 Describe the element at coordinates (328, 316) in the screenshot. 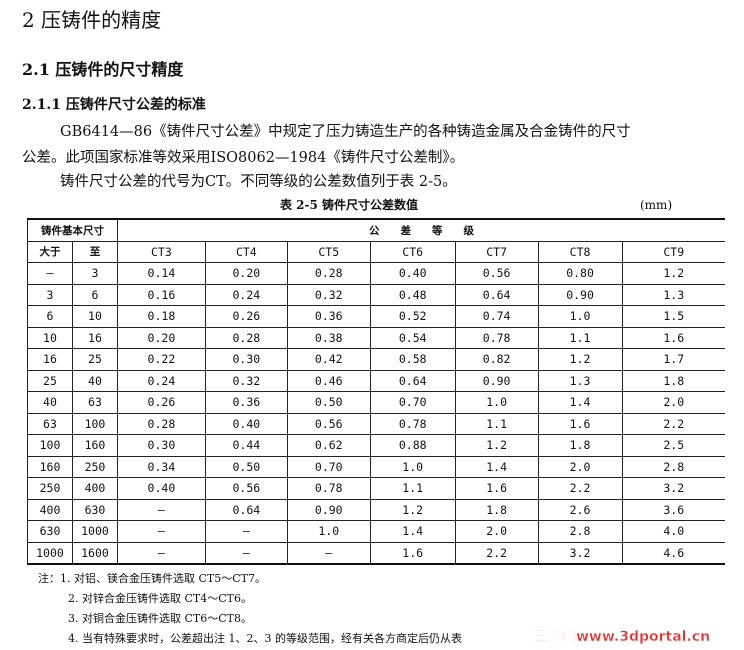

I see `table-cell: 0.36` at that location.